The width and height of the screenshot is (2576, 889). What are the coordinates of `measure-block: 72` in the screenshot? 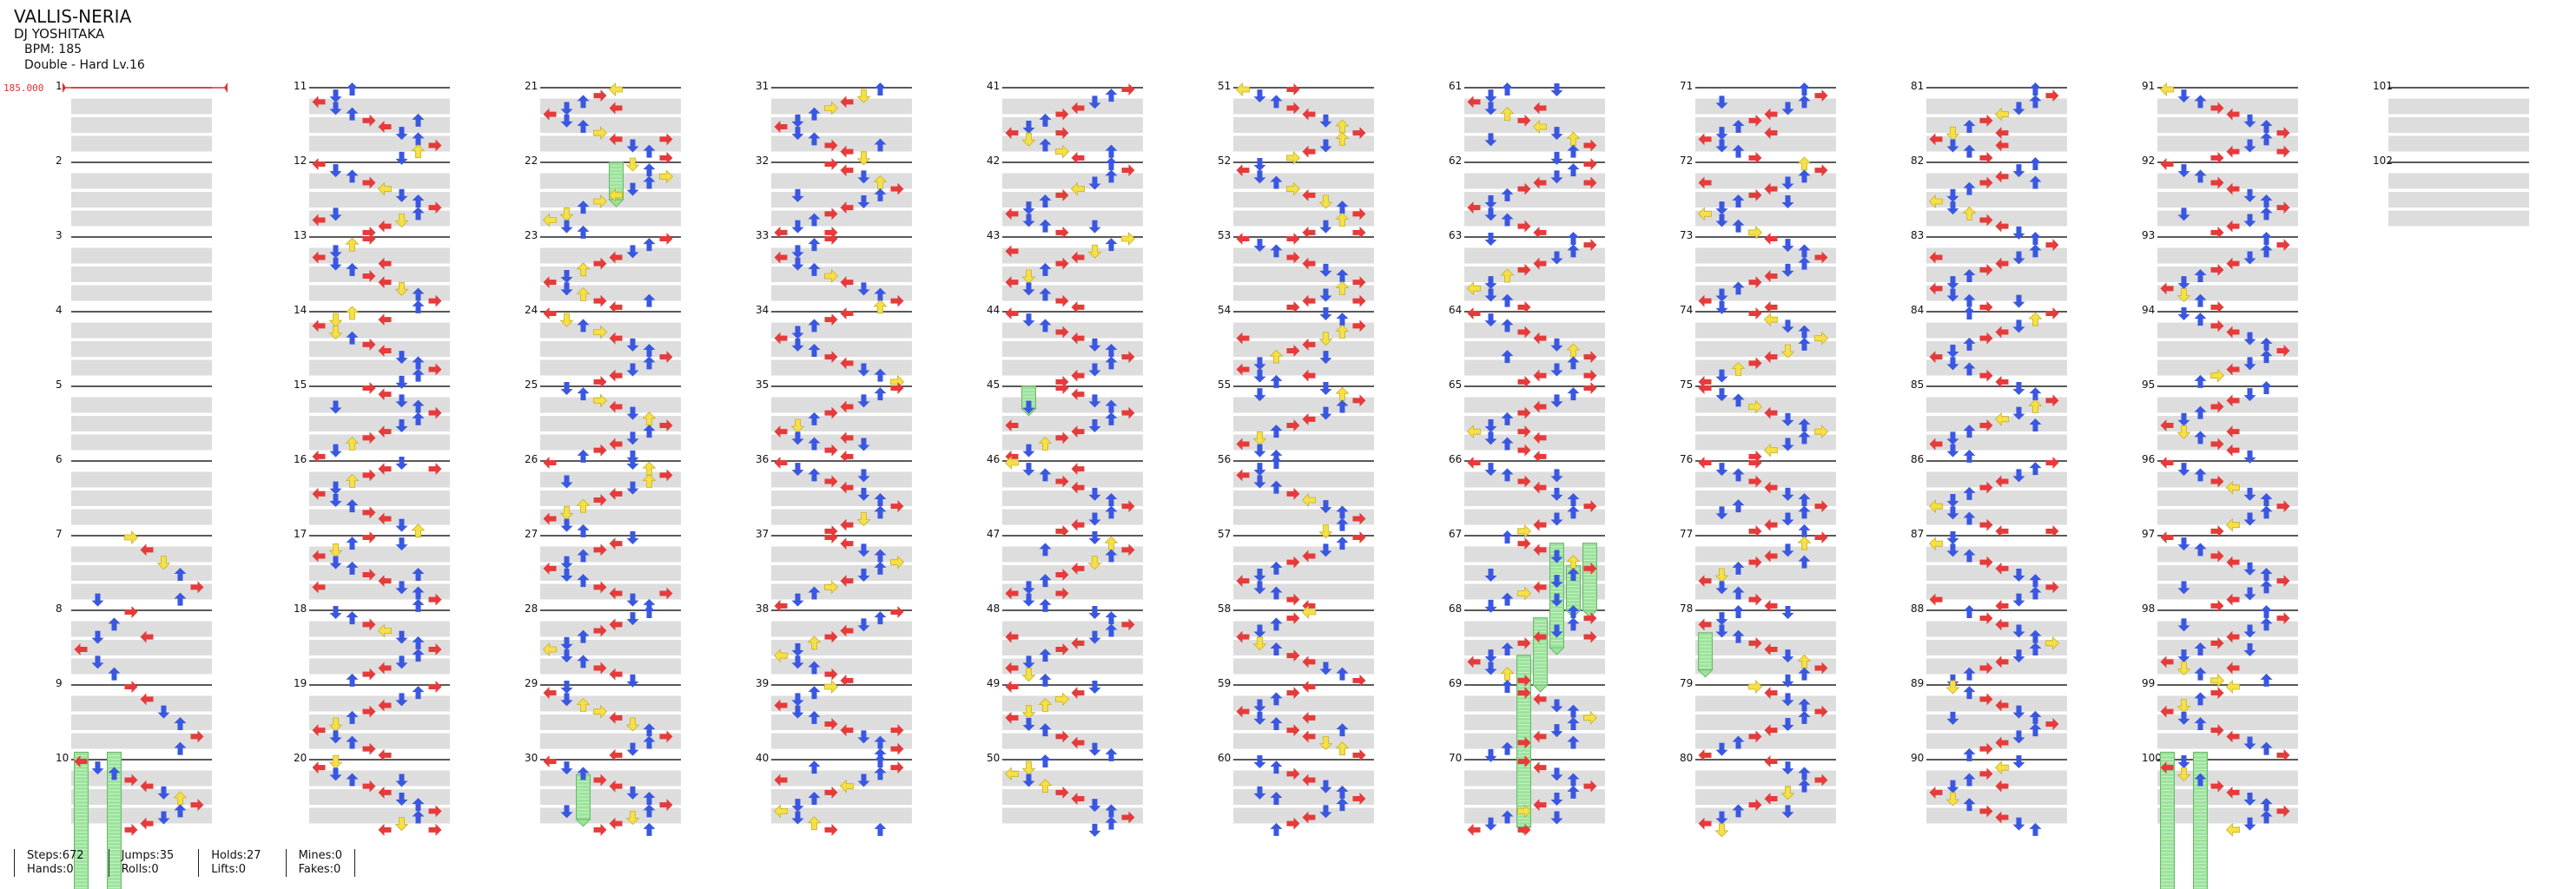 It's located at (1758, 191).